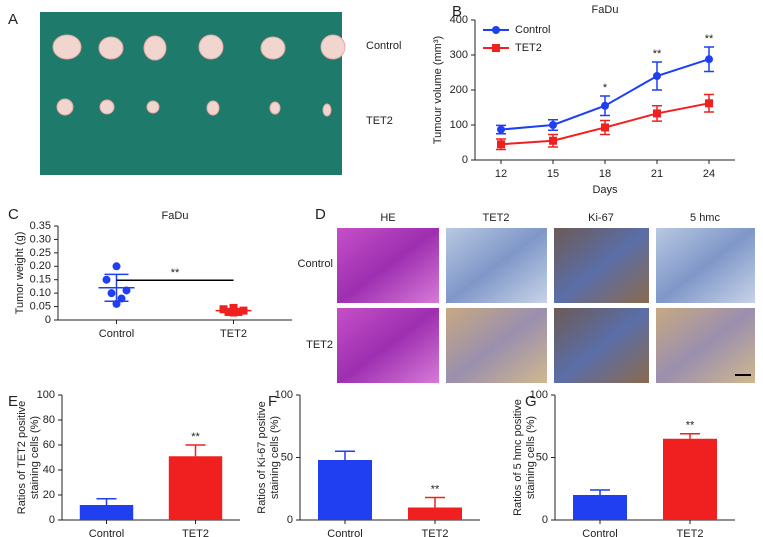 This screenshot has width=763, height=537. I want to click on x-tick-label: 12, so click(501, 174).